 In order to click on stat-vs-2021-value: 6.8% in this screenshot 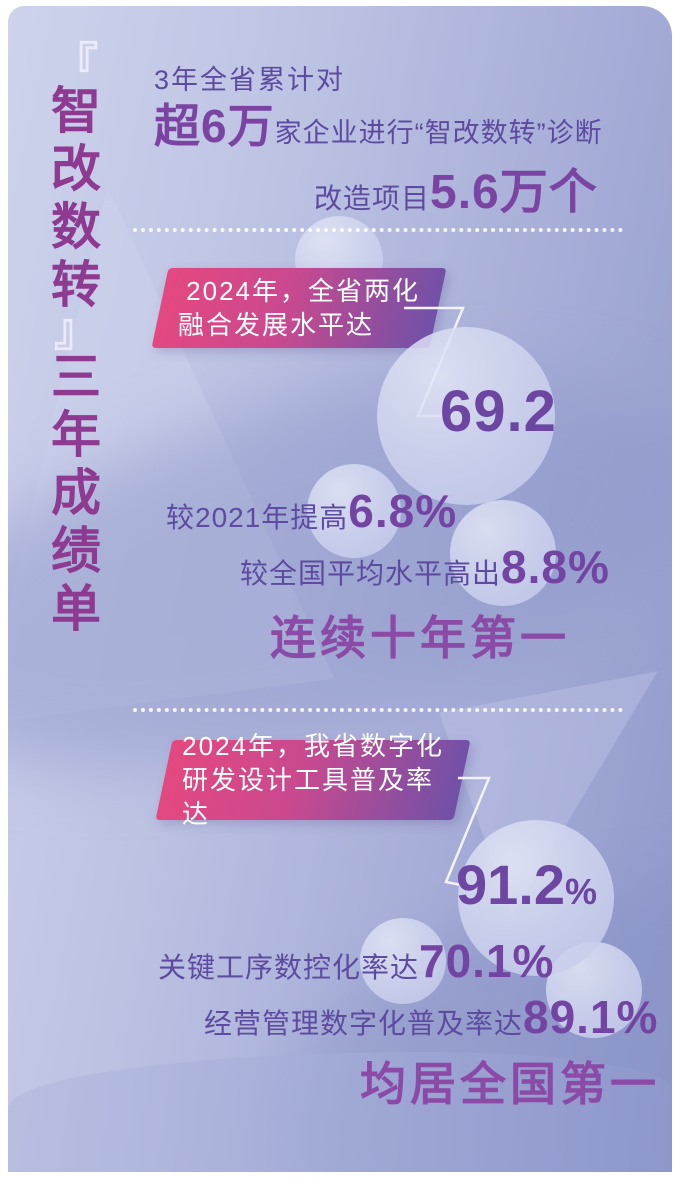, I will do `click(403, 511)`.